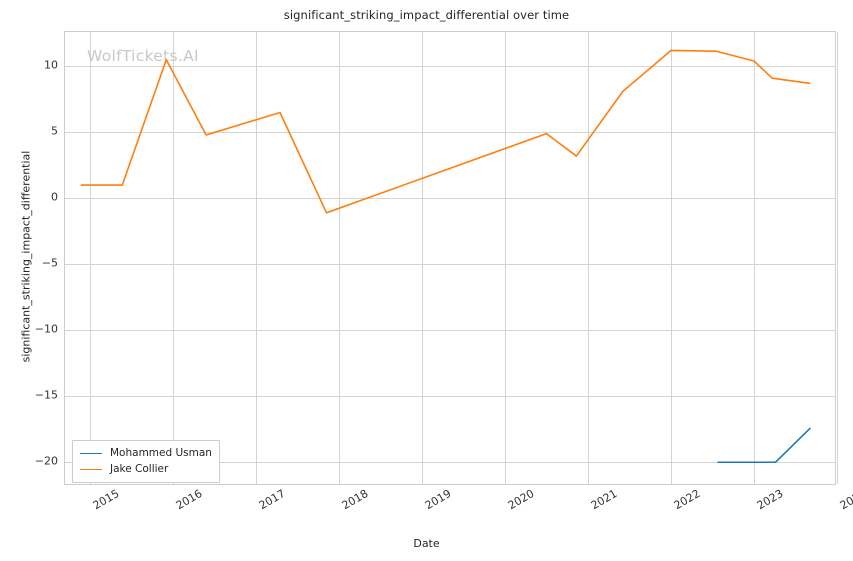 The height and width of the screenshot is (561, 853). I want to click on watermark-text: WolfTickets.AI, so click(143, 56).